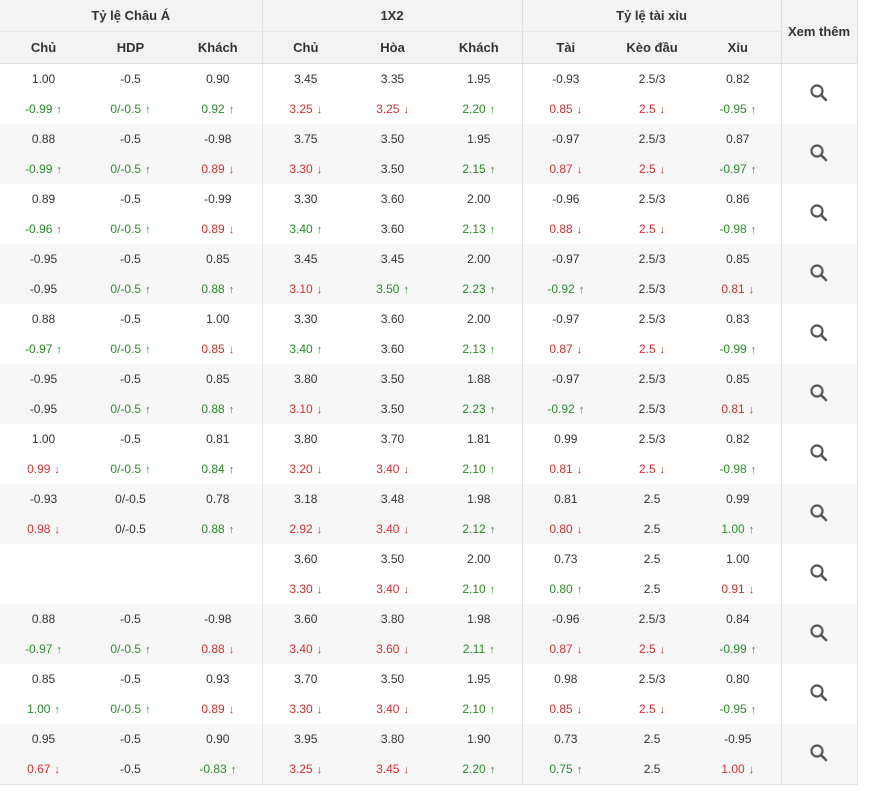  I want to click on opening-odds: 3.80, so click(392, 619).